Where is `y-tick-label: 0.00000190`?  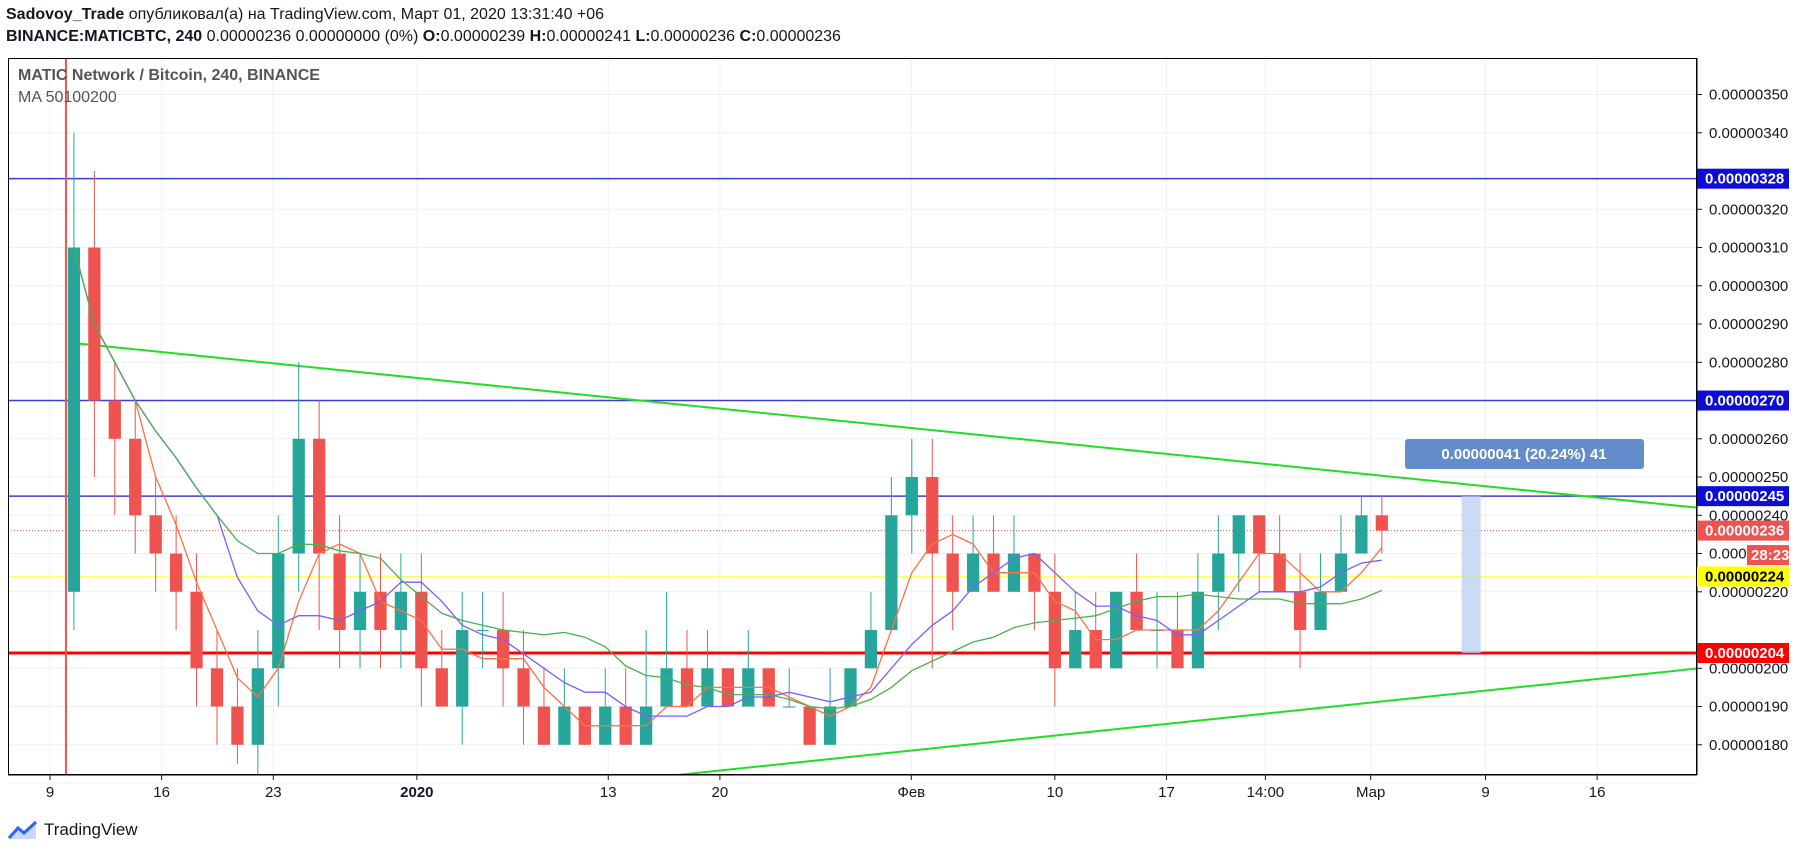 y-tick-label: 0.00000190 is located at coordinates (1748, 707).